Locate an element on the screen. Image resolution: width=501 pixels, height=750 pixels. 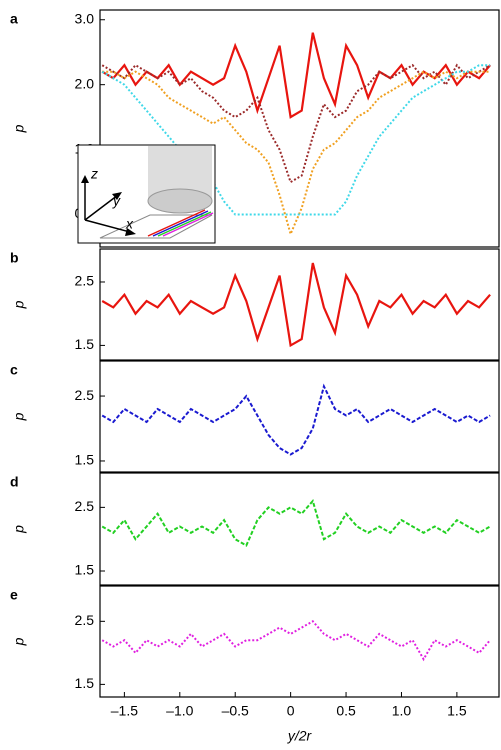
x-tick-label: 1.0 is located at coordinates (402, 711).